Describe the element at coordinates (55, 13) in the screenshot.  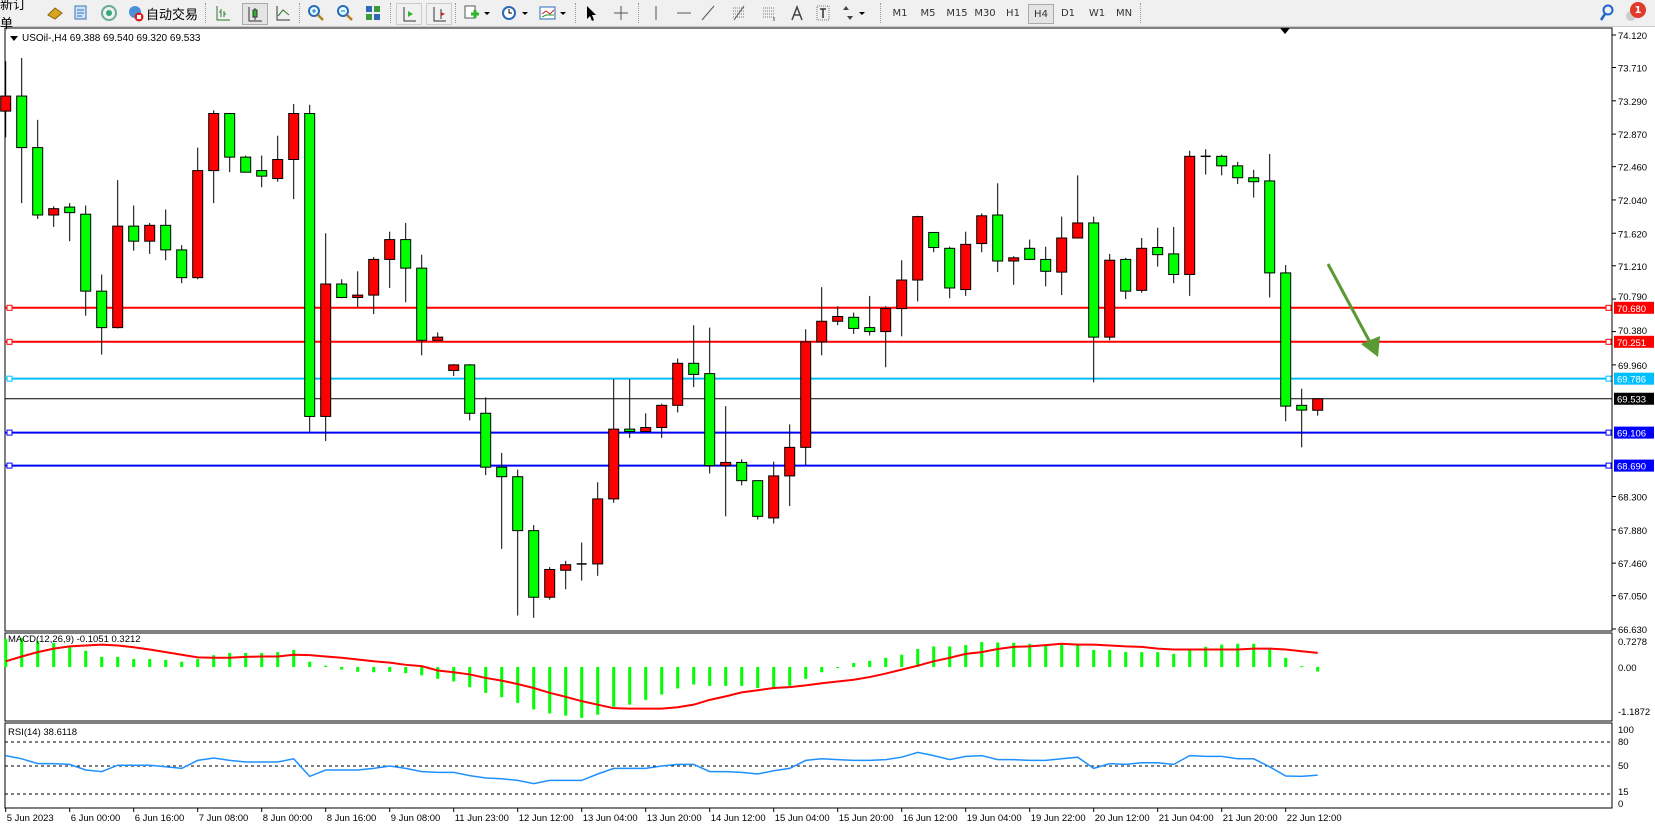
I see `gold-bars-icon` at that location.